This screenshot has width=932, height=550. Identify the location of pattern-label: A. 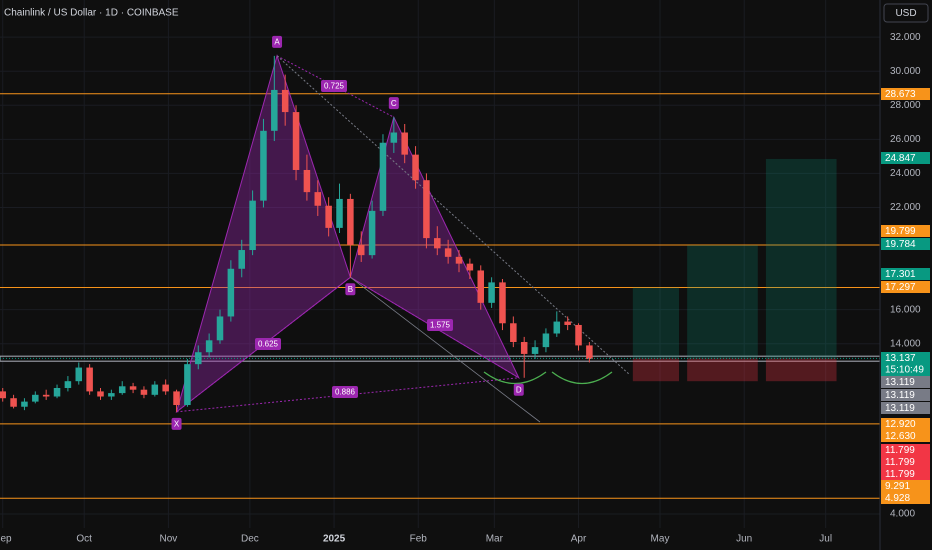
(277, 41).